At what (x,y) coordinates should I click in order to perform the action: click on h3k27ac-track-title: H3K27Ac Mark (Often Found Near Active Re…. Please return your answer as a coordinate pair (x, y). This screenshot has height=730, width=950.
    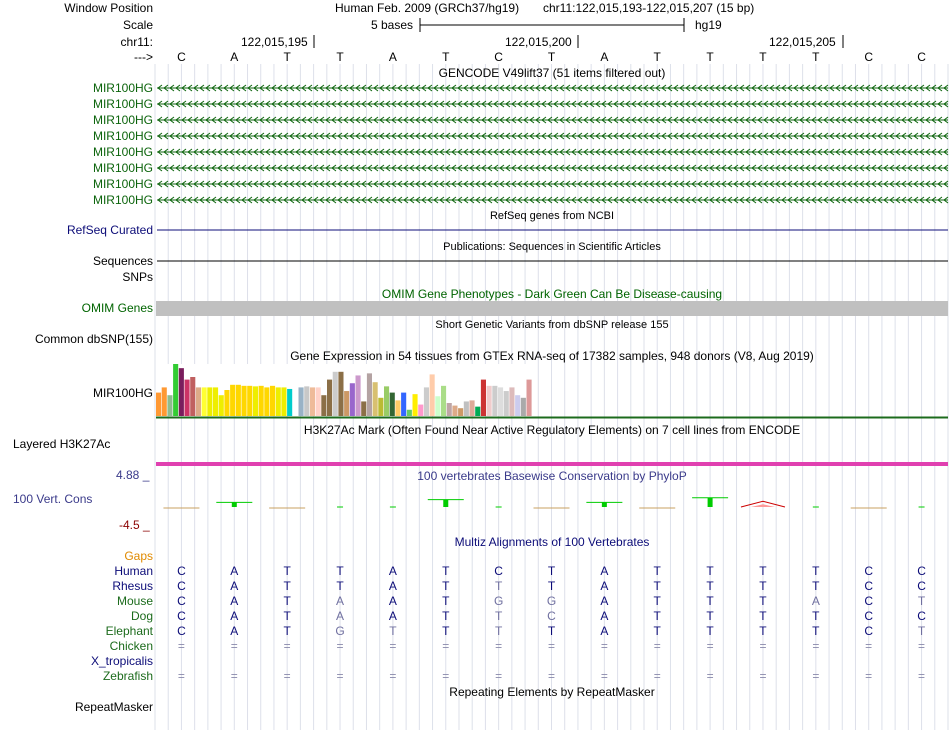
    Looking at the image, I should click on (552, 430).